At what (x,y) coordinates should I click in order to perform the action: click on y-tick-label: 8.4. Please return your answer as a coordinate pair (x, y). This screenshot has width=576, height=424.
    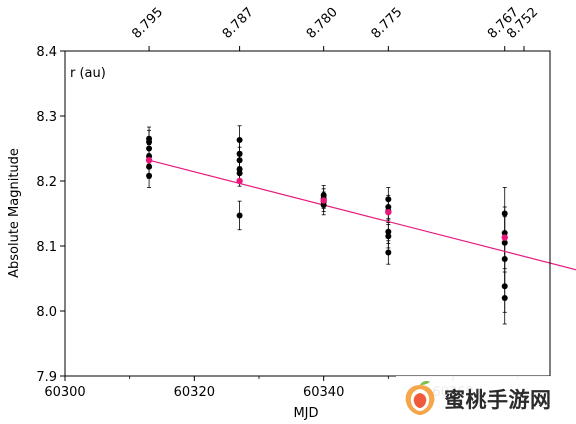
    Looking at the image, I should click on (46, 52).